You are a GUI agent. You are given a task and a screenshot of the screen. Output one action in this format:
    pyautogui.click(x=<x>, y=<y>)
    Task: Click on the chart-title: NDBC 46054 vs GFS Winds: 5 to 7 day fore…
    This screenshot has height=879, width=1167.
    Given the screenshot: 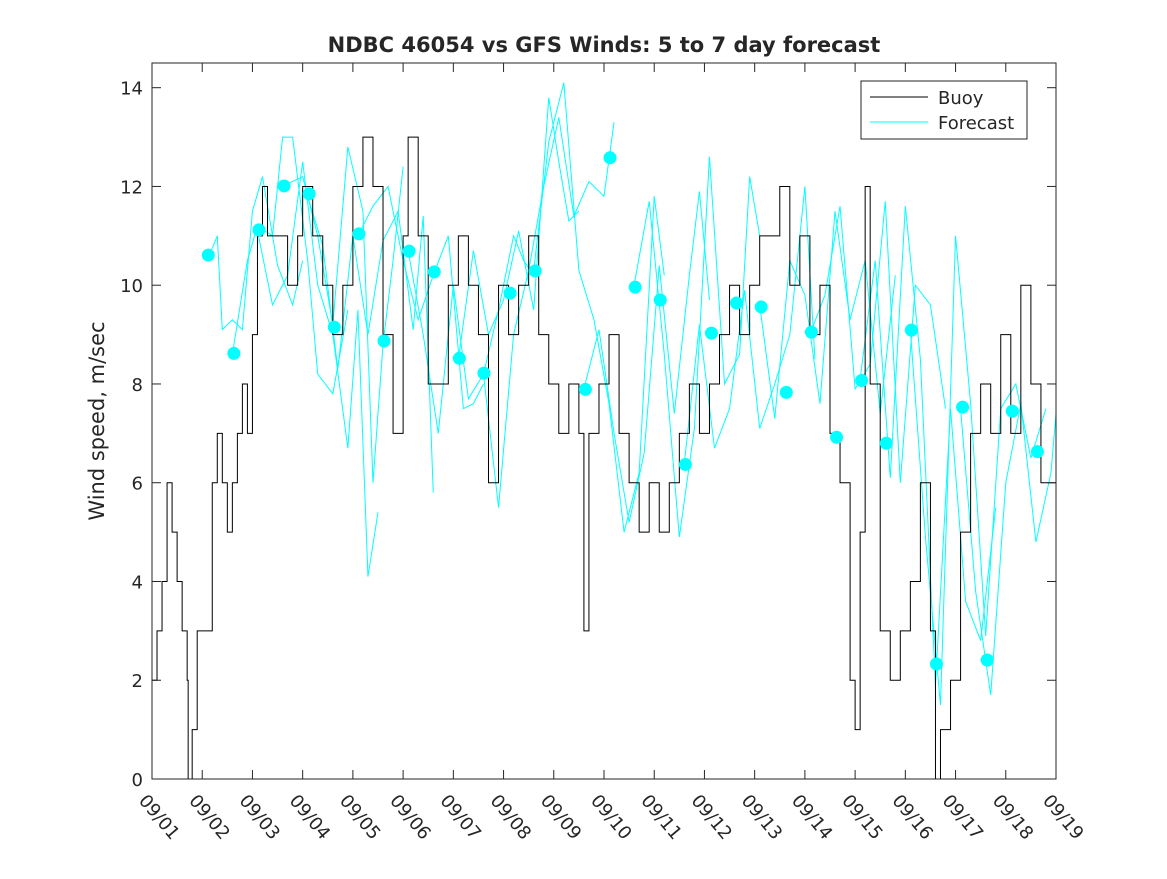 What is the action you would take?
    pyautogui.click(x=604, y=45)
    